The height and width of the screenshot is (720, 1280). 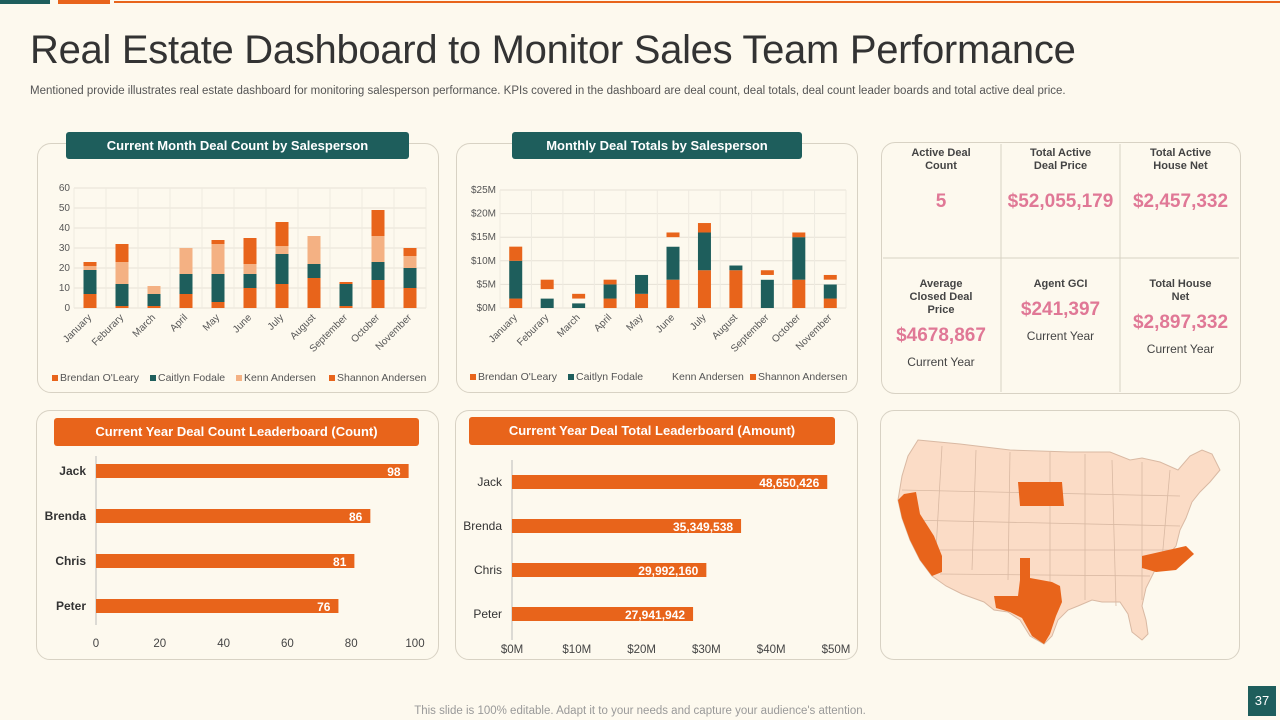 I want to click on legend-label: Shannon Andersen, so click(x=381, y=378).